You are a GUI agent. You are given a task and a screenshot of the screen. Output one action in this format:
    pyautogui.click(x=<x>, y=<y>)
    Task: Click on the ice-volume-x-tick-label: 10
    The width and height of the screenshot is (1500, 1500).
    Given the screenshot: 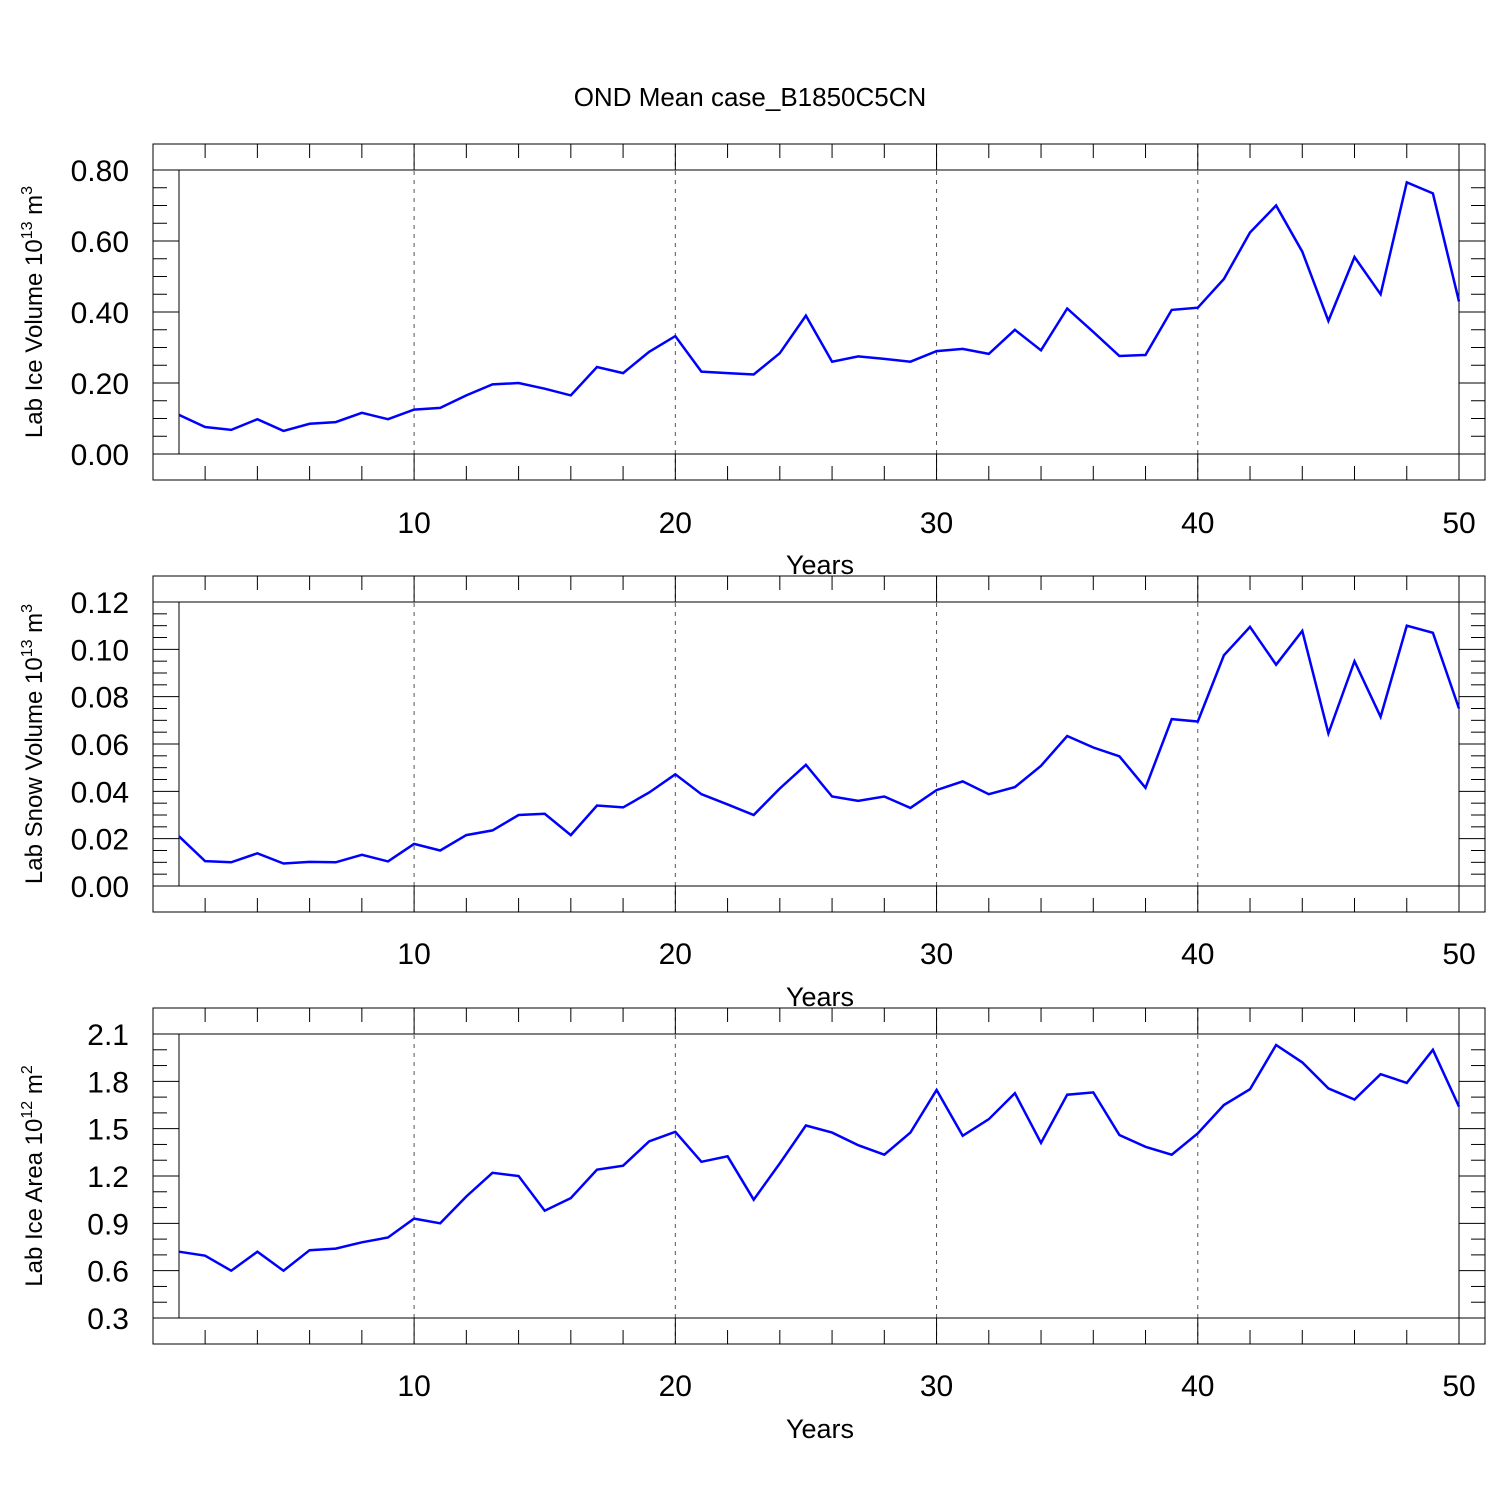 What is the action you would take?
    pyautogui.click(x=413, y=523)
    